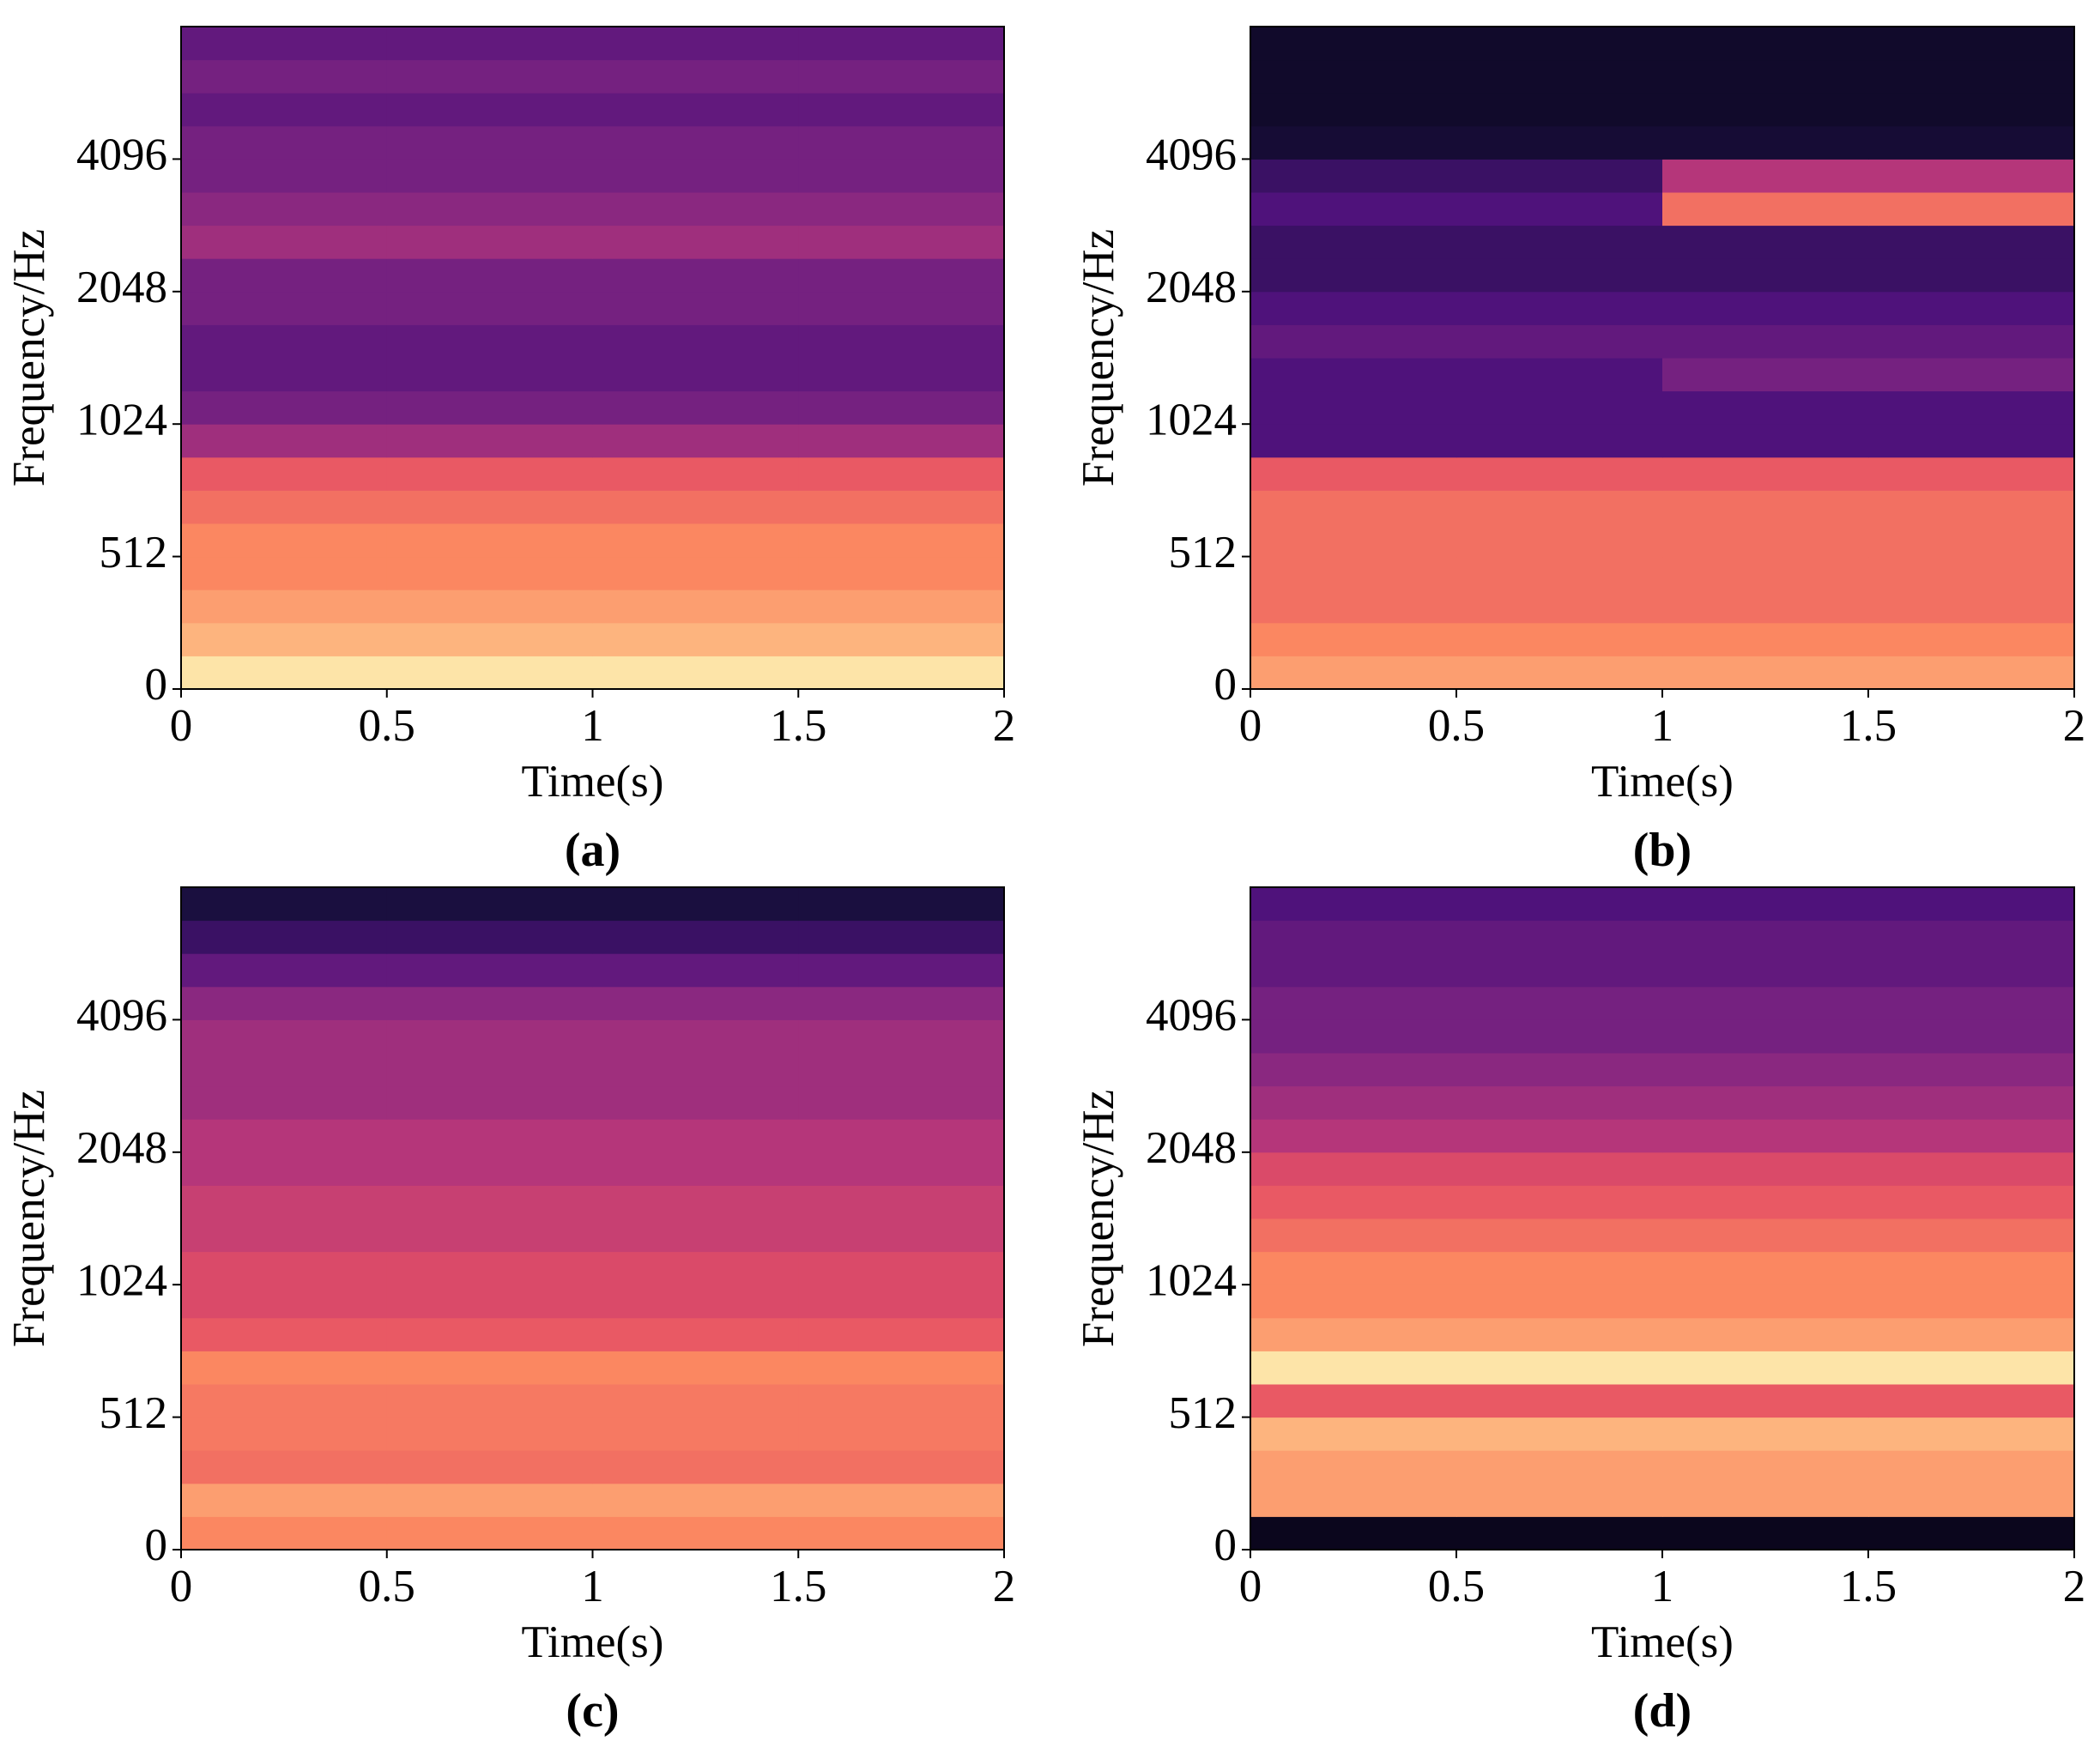 Image resolution: width=2100 pixels, height=1753 pixels. What do you see at coordinates (1250, 726) in the screenshot?
I see `x-tick-label: 0` at bounding box center [1250, 726].